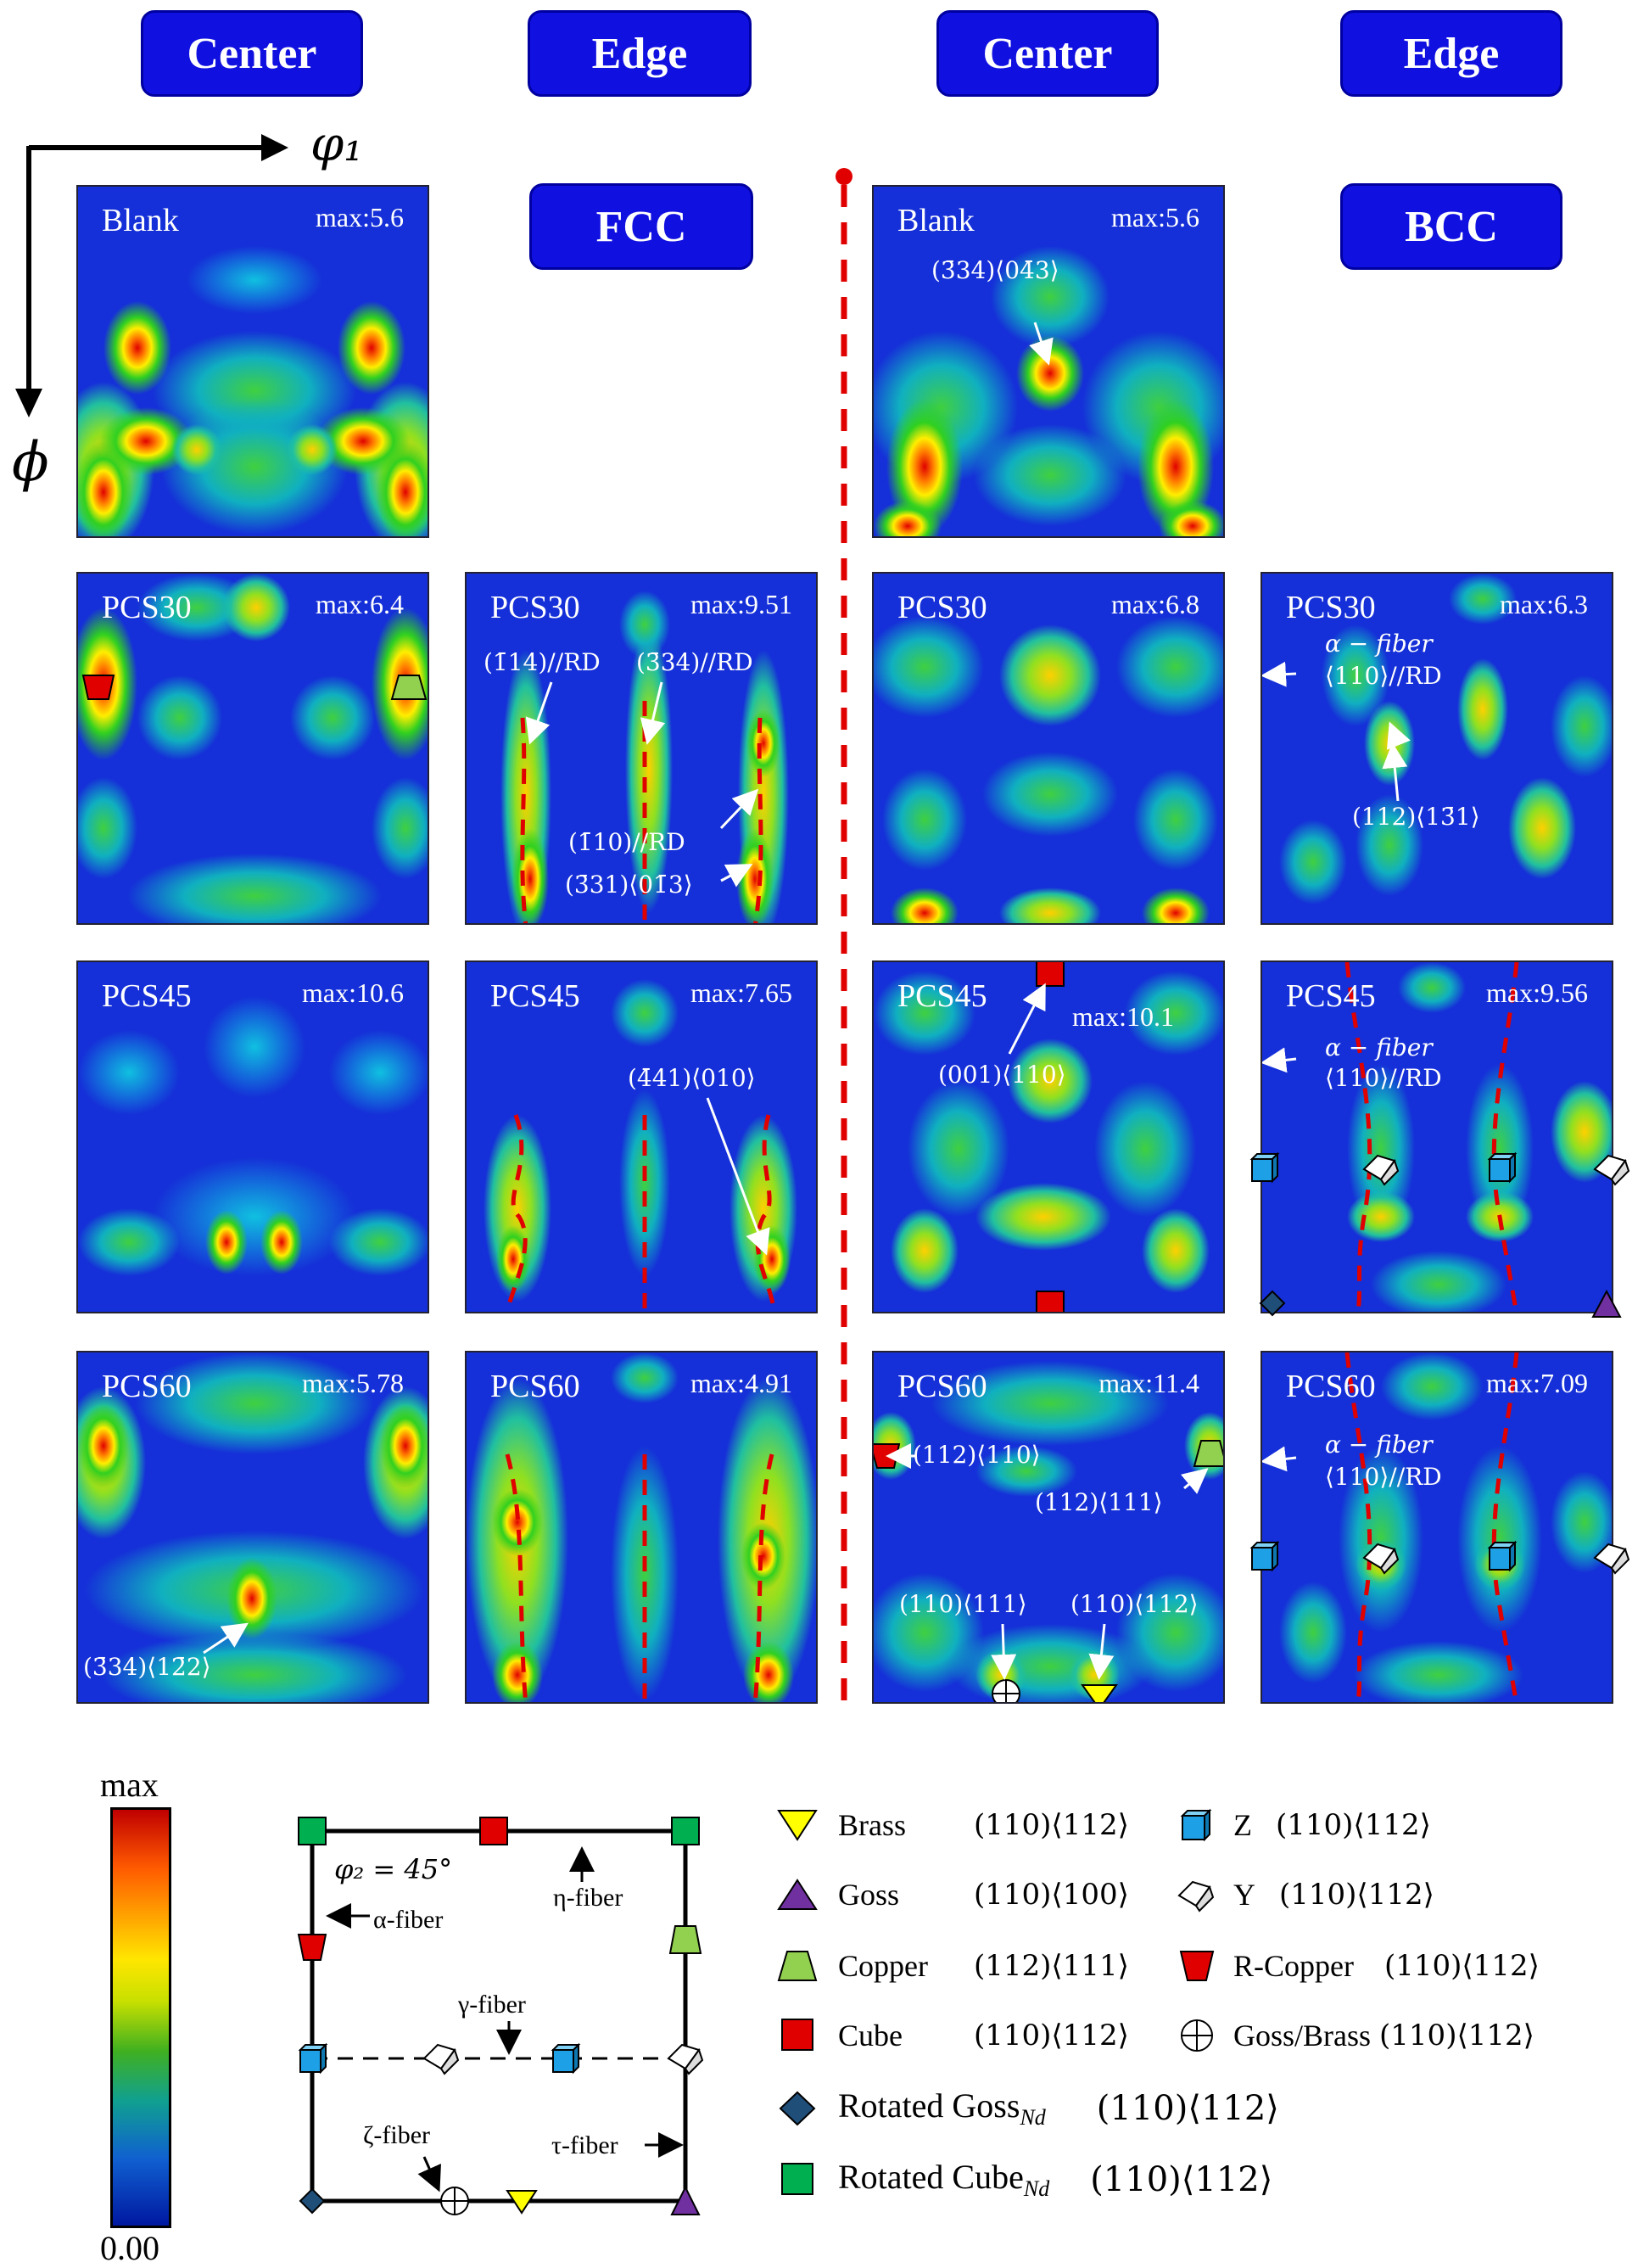  I want to click on panel-fcc-center-blank: Blank max:5.6, so click(252, 361).